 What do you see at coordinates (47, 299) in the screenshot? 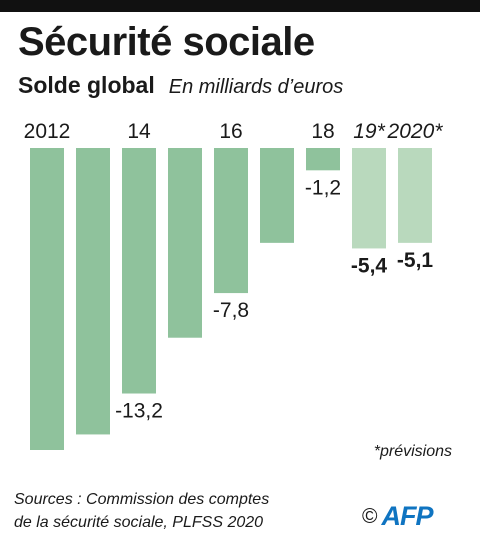
I see `bar-2012` at bounding box center [47, 299].